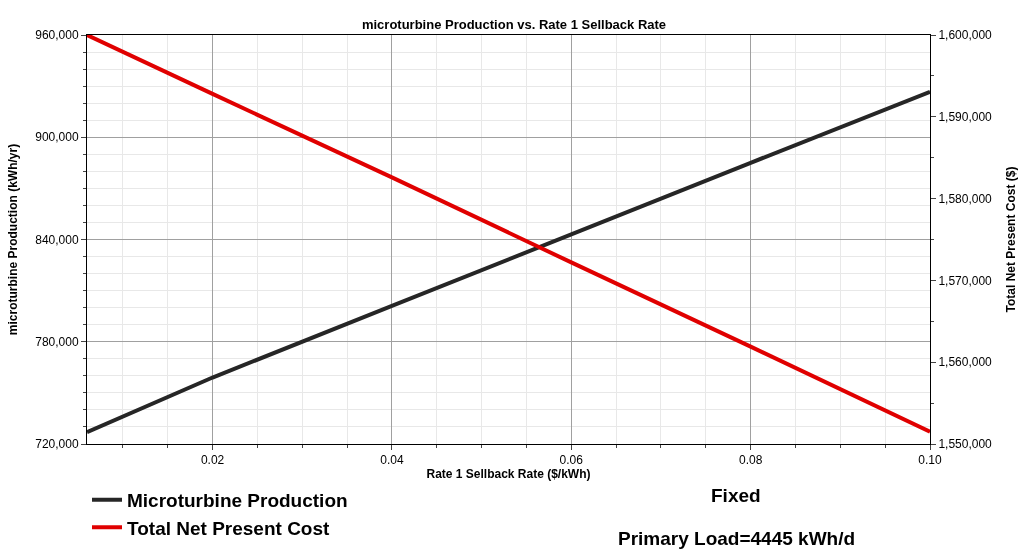 The height and width of the screenshot is (559, 1028). I want to click on x-tick-label: 0.08, so click(750, 460).